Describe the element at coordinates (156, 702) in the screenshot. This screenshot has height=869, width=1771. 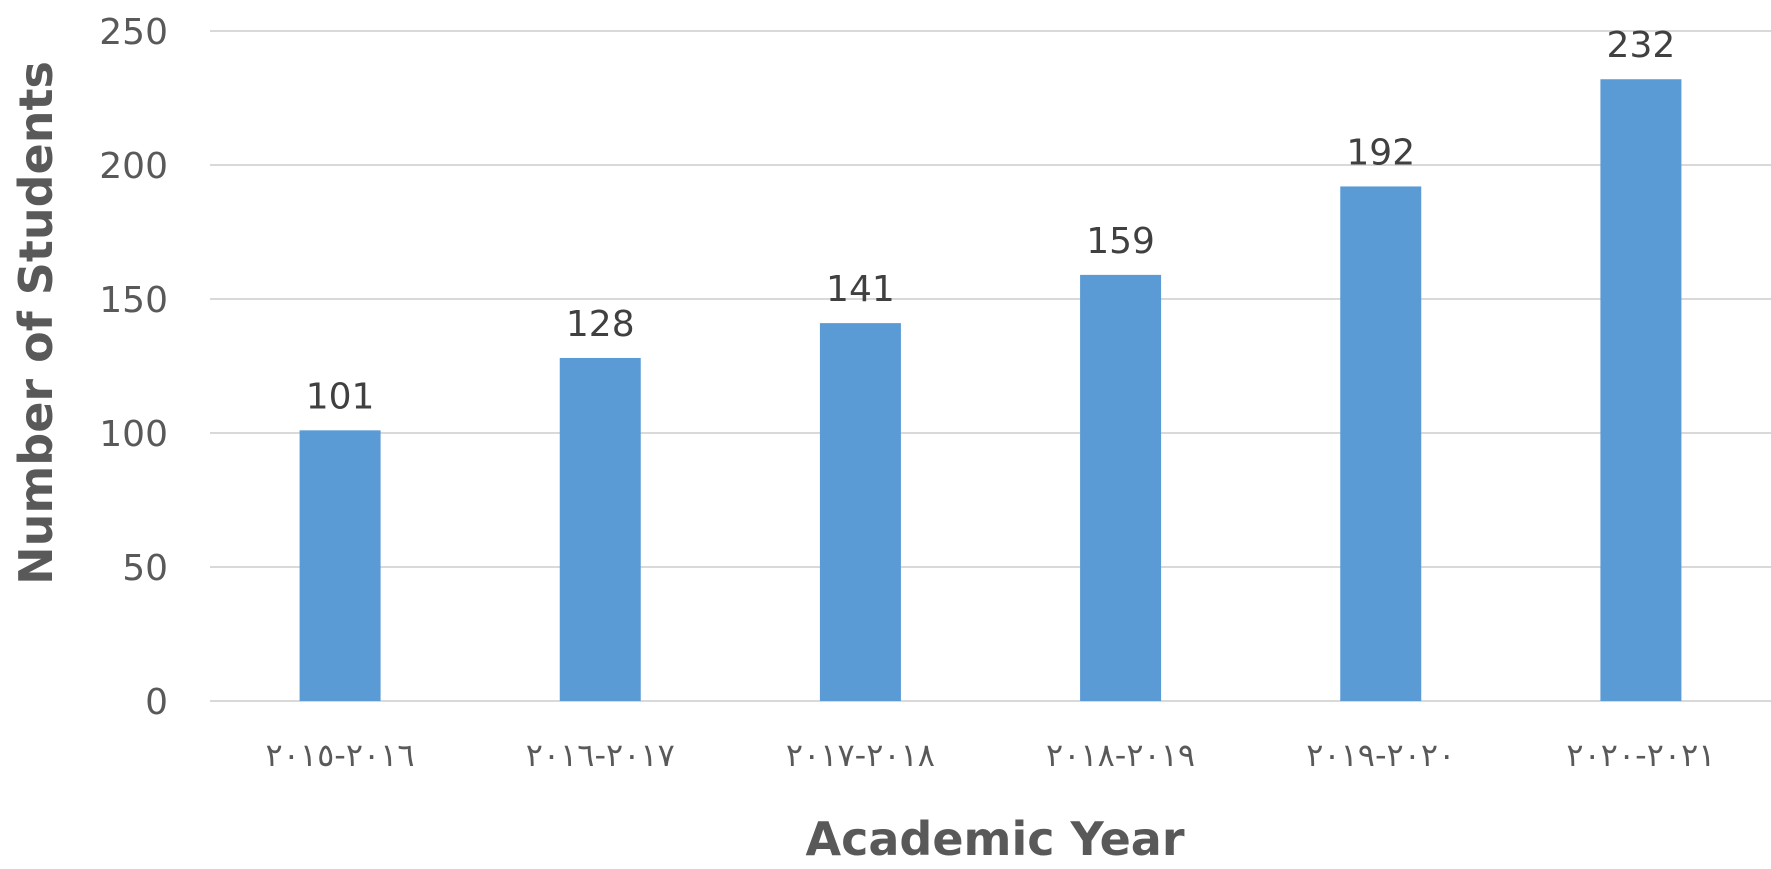
I see `y-tick-label: 0` at that location.